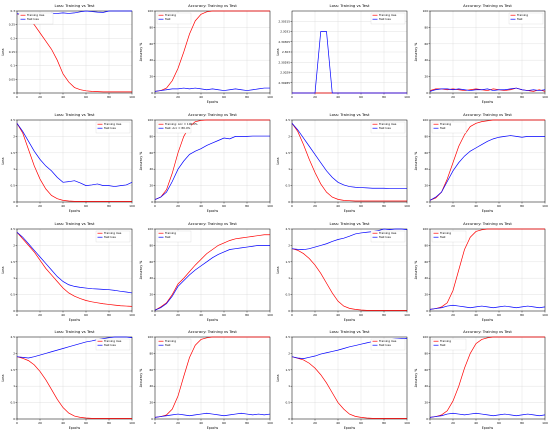  I want to click on y-tick-label: 2, so click(14, 354).